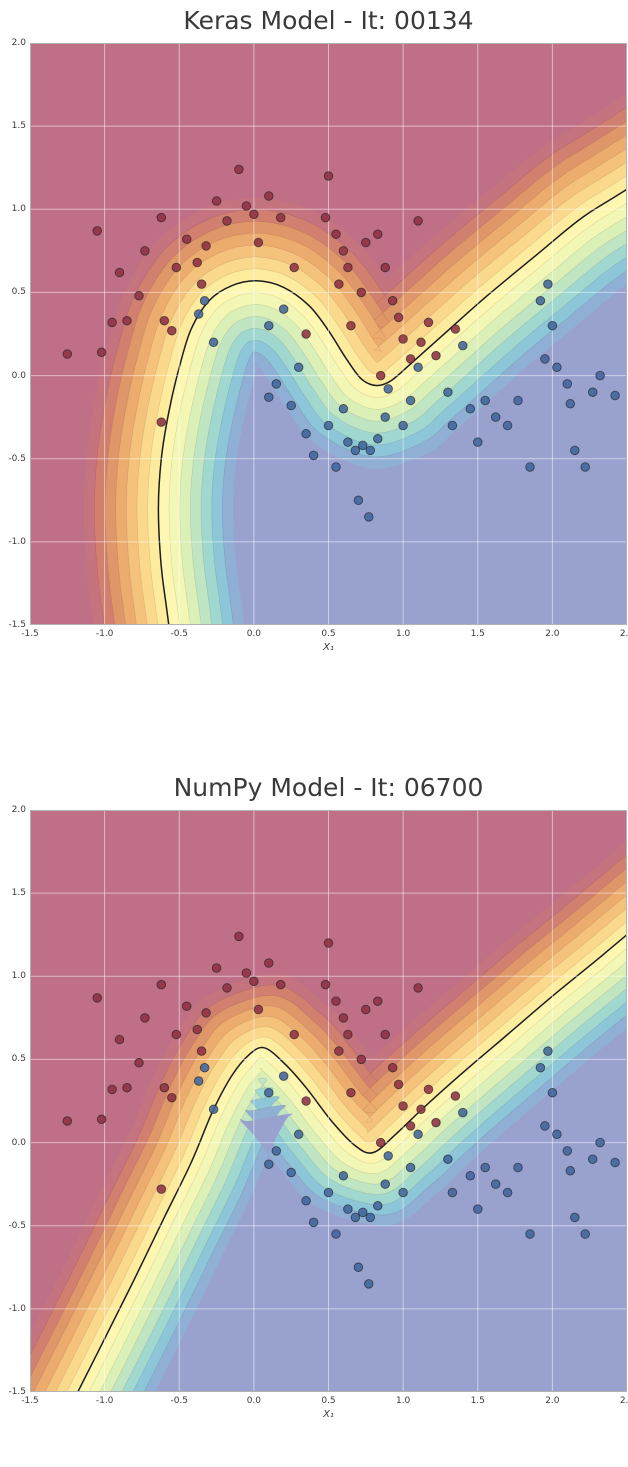 The width and height of the screenshot is (628, 1467). What do you see at coordinates (328, 787) in the screenshot?
I see `chart-title: NumPy Model - It: 06700` at bounding box center [328, 787].